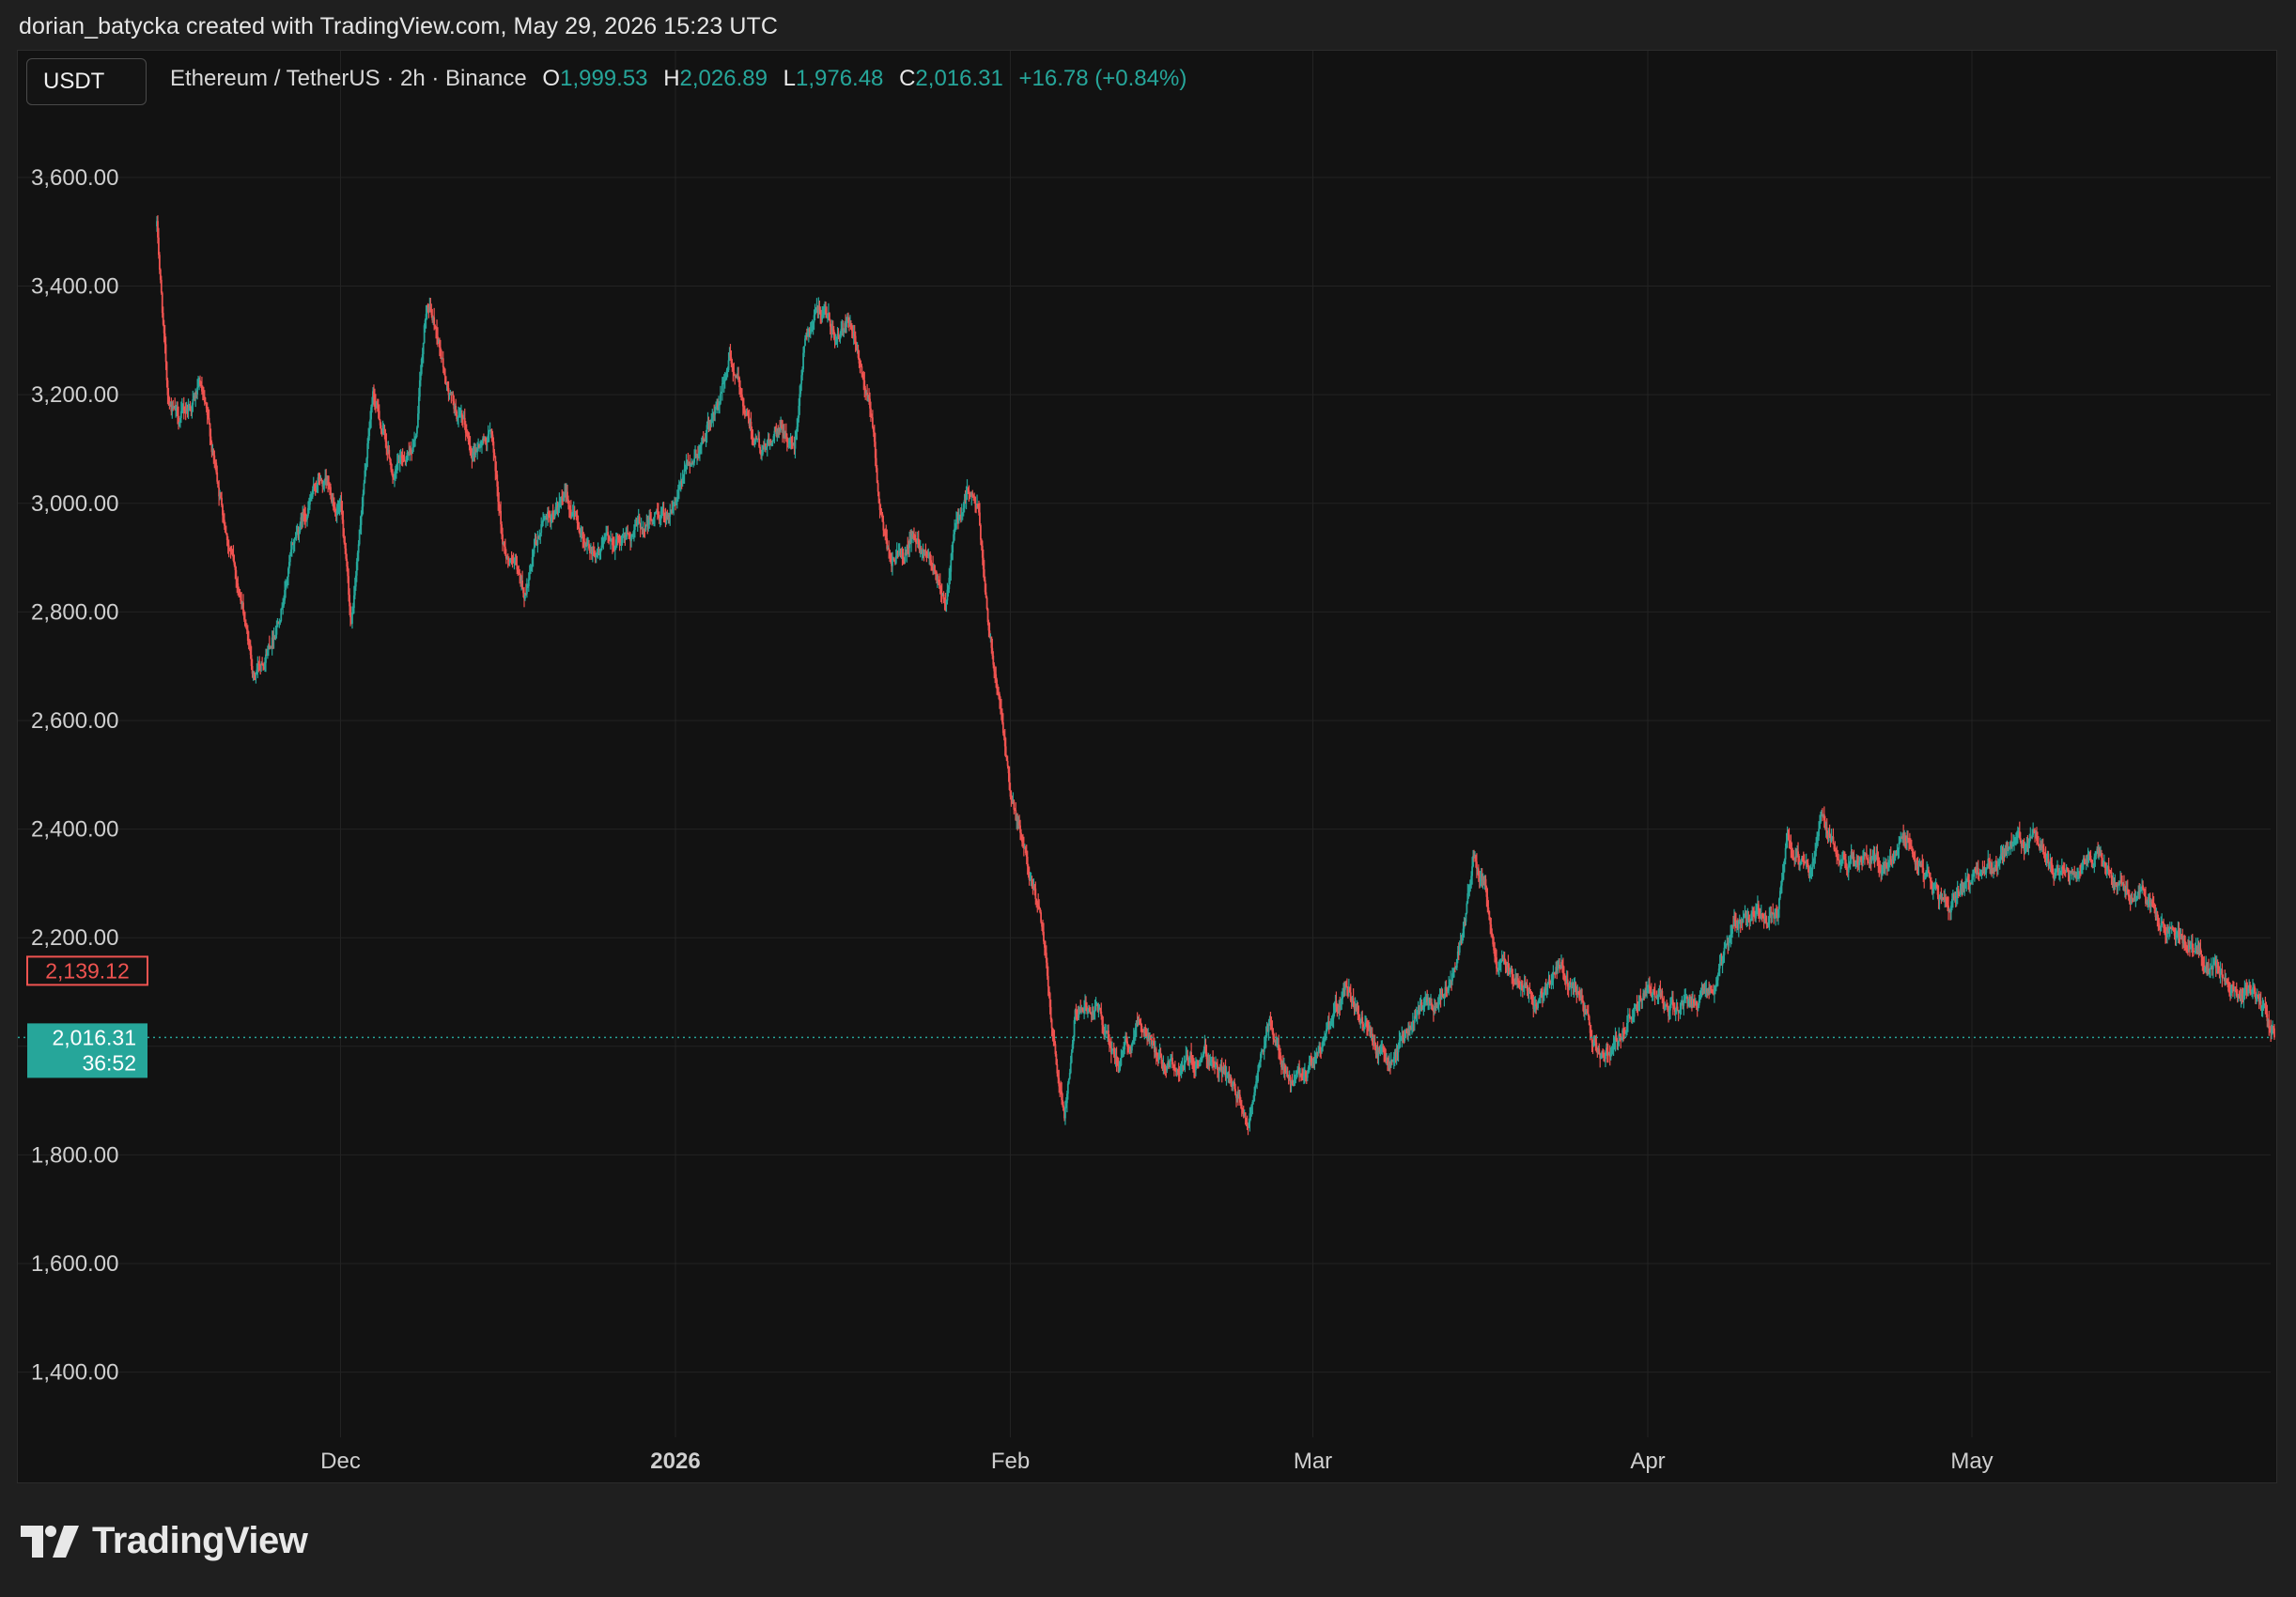 This screenshot has width=2296, height=1597. What do you see at coordinates (164, 1541) in the screenshot?
I see `tradingview-logo: TradingView` at bounding box center [164, 1541].